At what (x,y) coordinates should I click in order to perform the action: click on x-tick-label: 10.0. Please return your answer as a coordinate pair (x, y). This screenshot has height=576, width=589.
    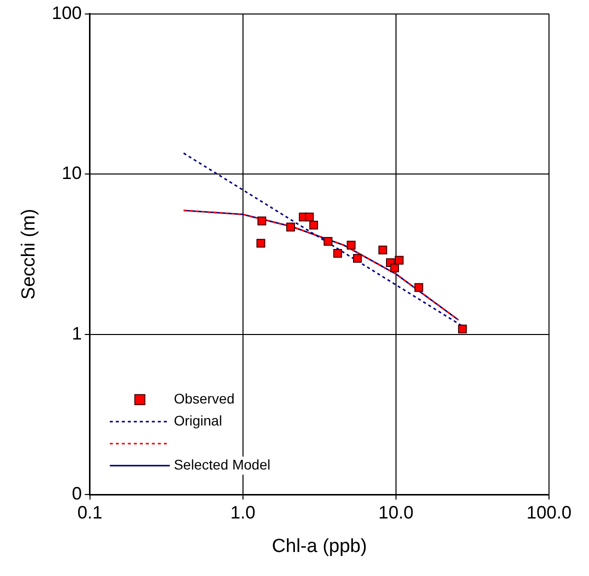
    Looking at the image, I should click on (396, 512).